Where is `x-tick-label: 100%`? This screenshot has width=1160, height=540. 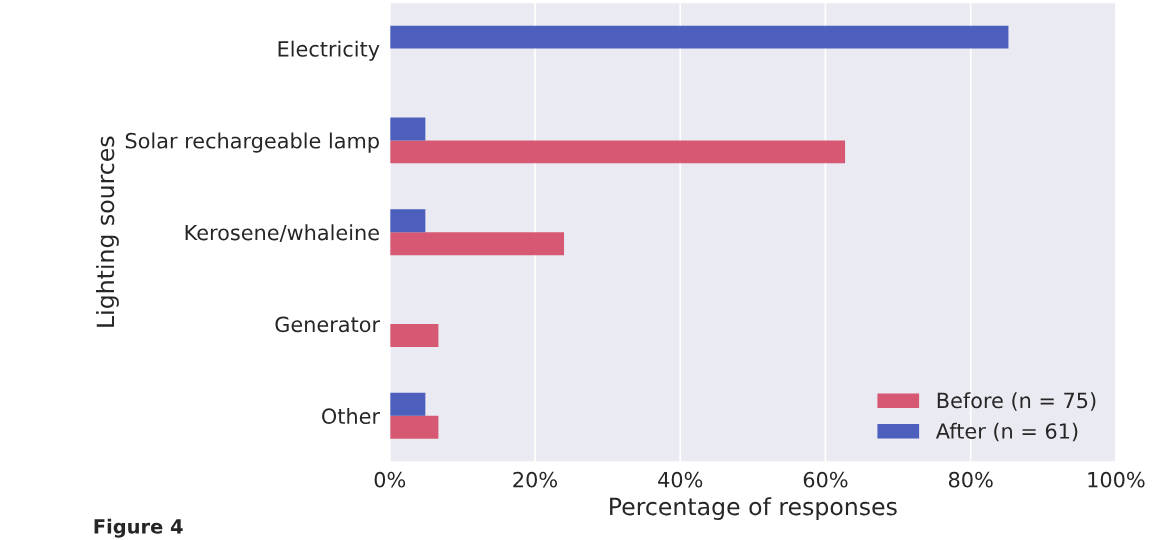
x-tick-label: 100% is located at coordinates (1116, 479).